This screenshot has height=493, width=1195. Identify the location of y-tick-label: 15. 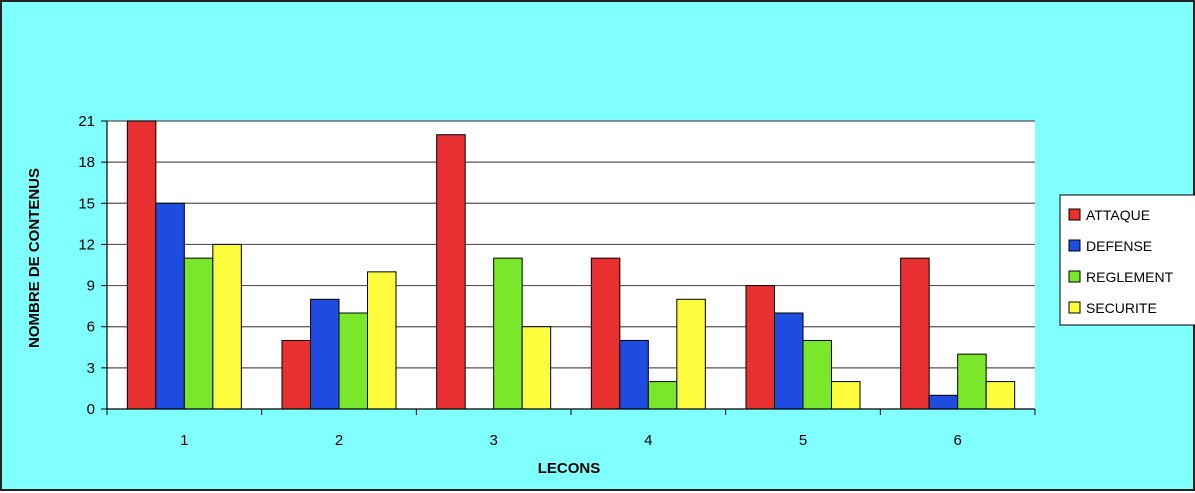
(86, 203).